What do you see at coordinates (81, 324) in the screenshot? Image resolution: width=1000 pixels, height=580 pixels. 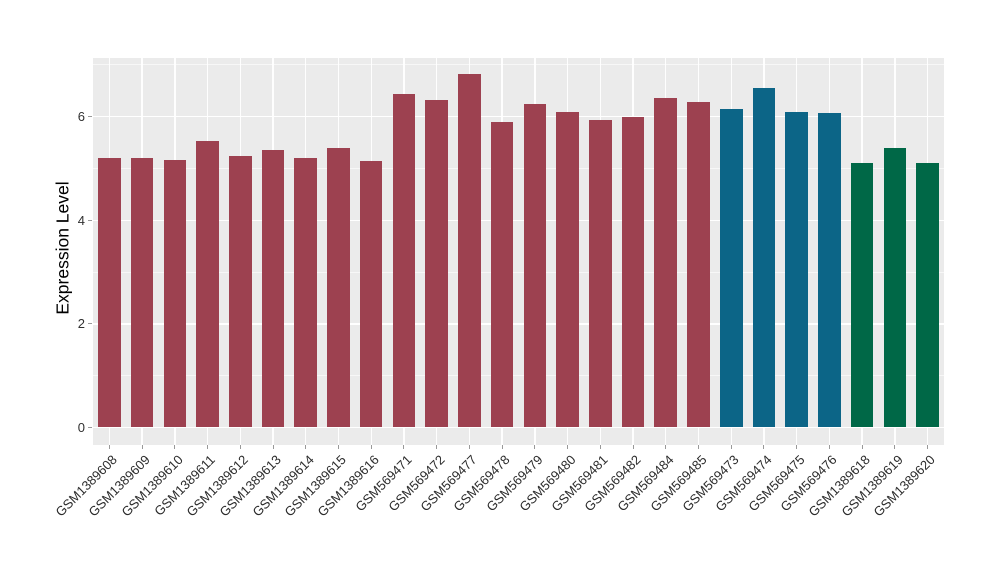 I see `y-tick-label: 2` at bounding box center [81, 324].